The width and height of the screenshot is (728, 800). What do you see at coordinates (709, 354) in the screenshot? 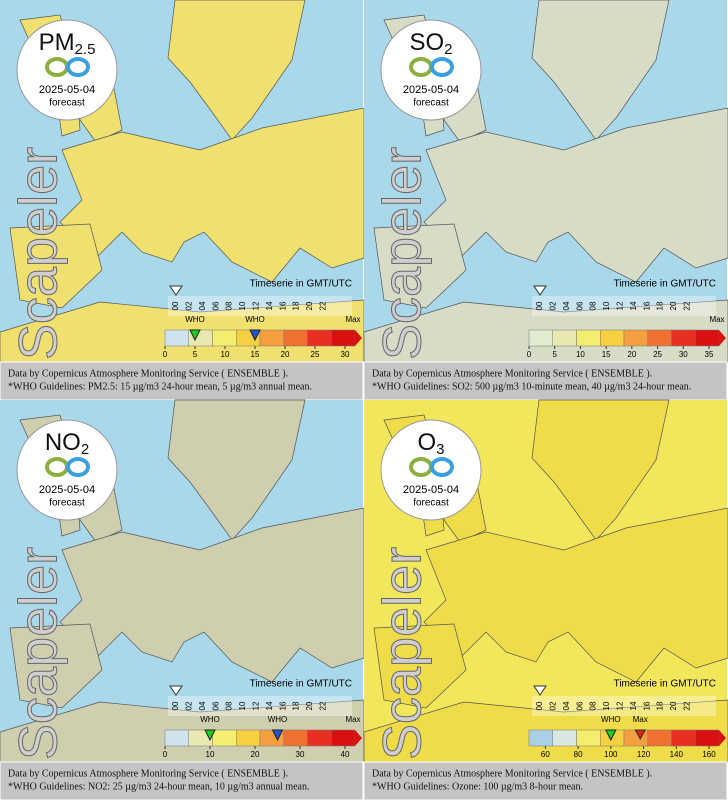
I see `scale-tick-label: 35` at bounding box center [709, 354].